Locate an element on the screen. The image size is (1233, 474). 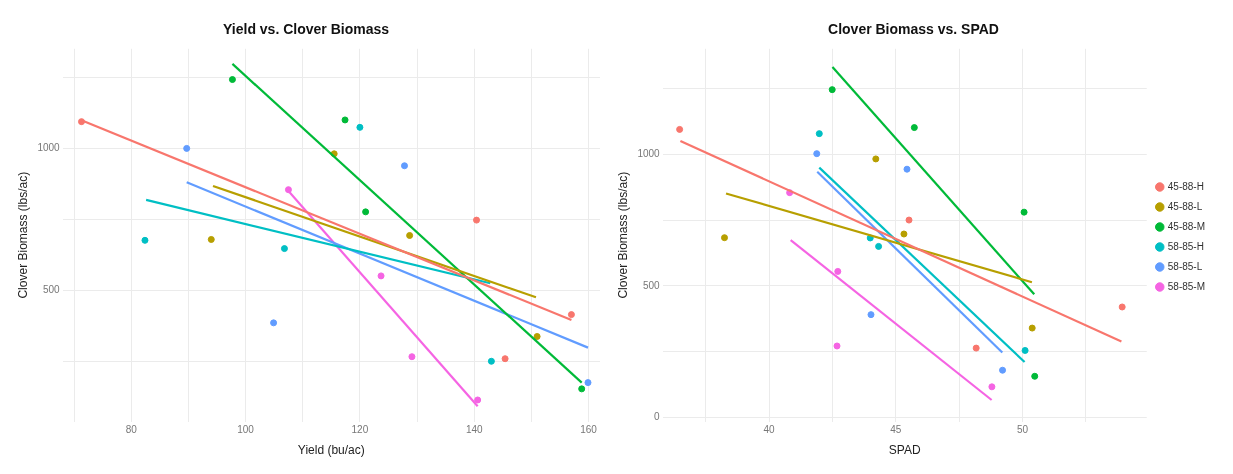
chart-title: Clover Biomass vs. SPAD is located at coordinates (913, 29).